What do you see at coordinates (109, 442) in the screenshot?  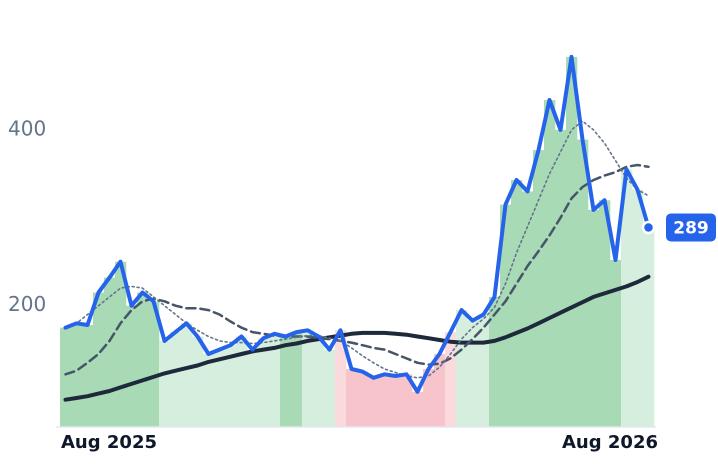 I see `x-tick-label: Aug 2025` at bounding box center [109, 442].